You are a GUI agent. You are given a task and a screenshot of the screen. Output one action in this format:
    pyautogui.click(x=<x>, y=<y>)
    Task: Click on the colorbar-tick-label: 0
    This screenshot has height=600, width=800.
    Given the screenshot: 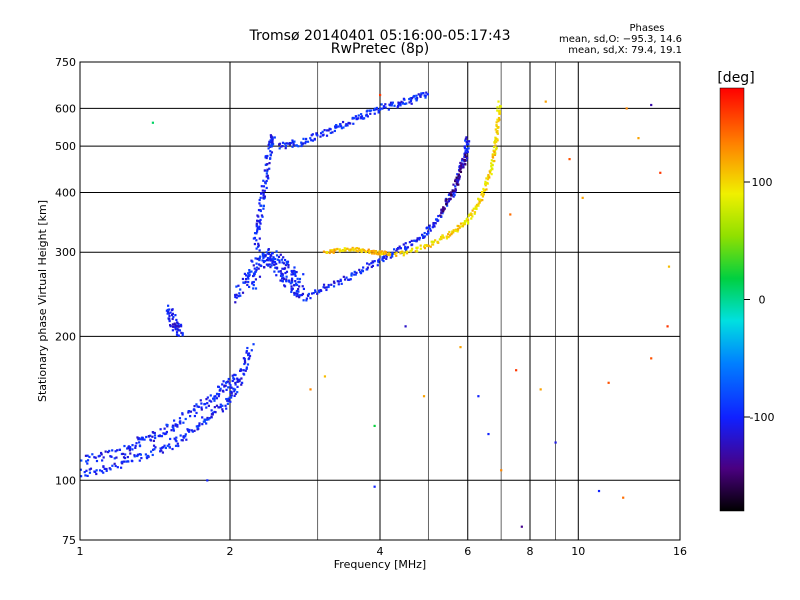 What is the action you would take?
    pyautogui.click(x=762, y=300)
    